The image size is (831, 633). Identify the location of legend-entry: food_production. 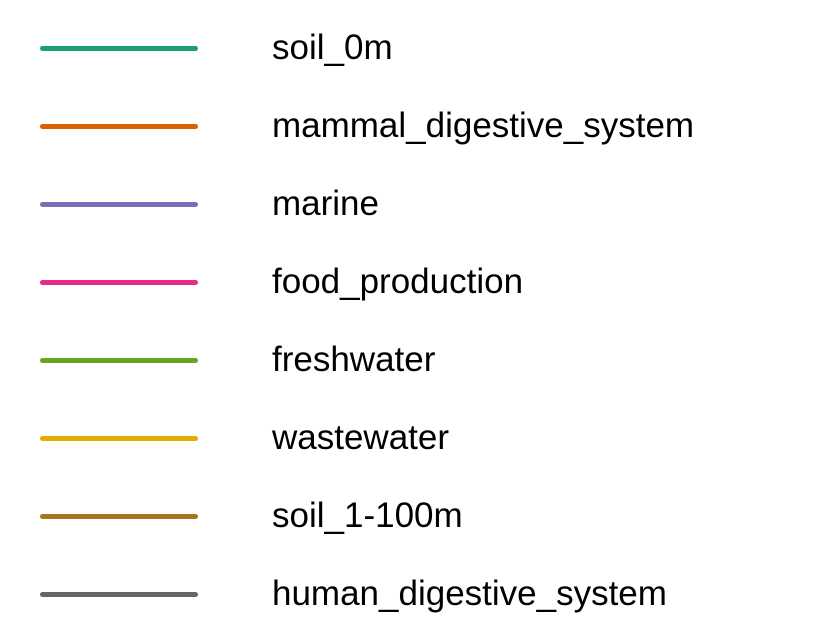
(415, 282).